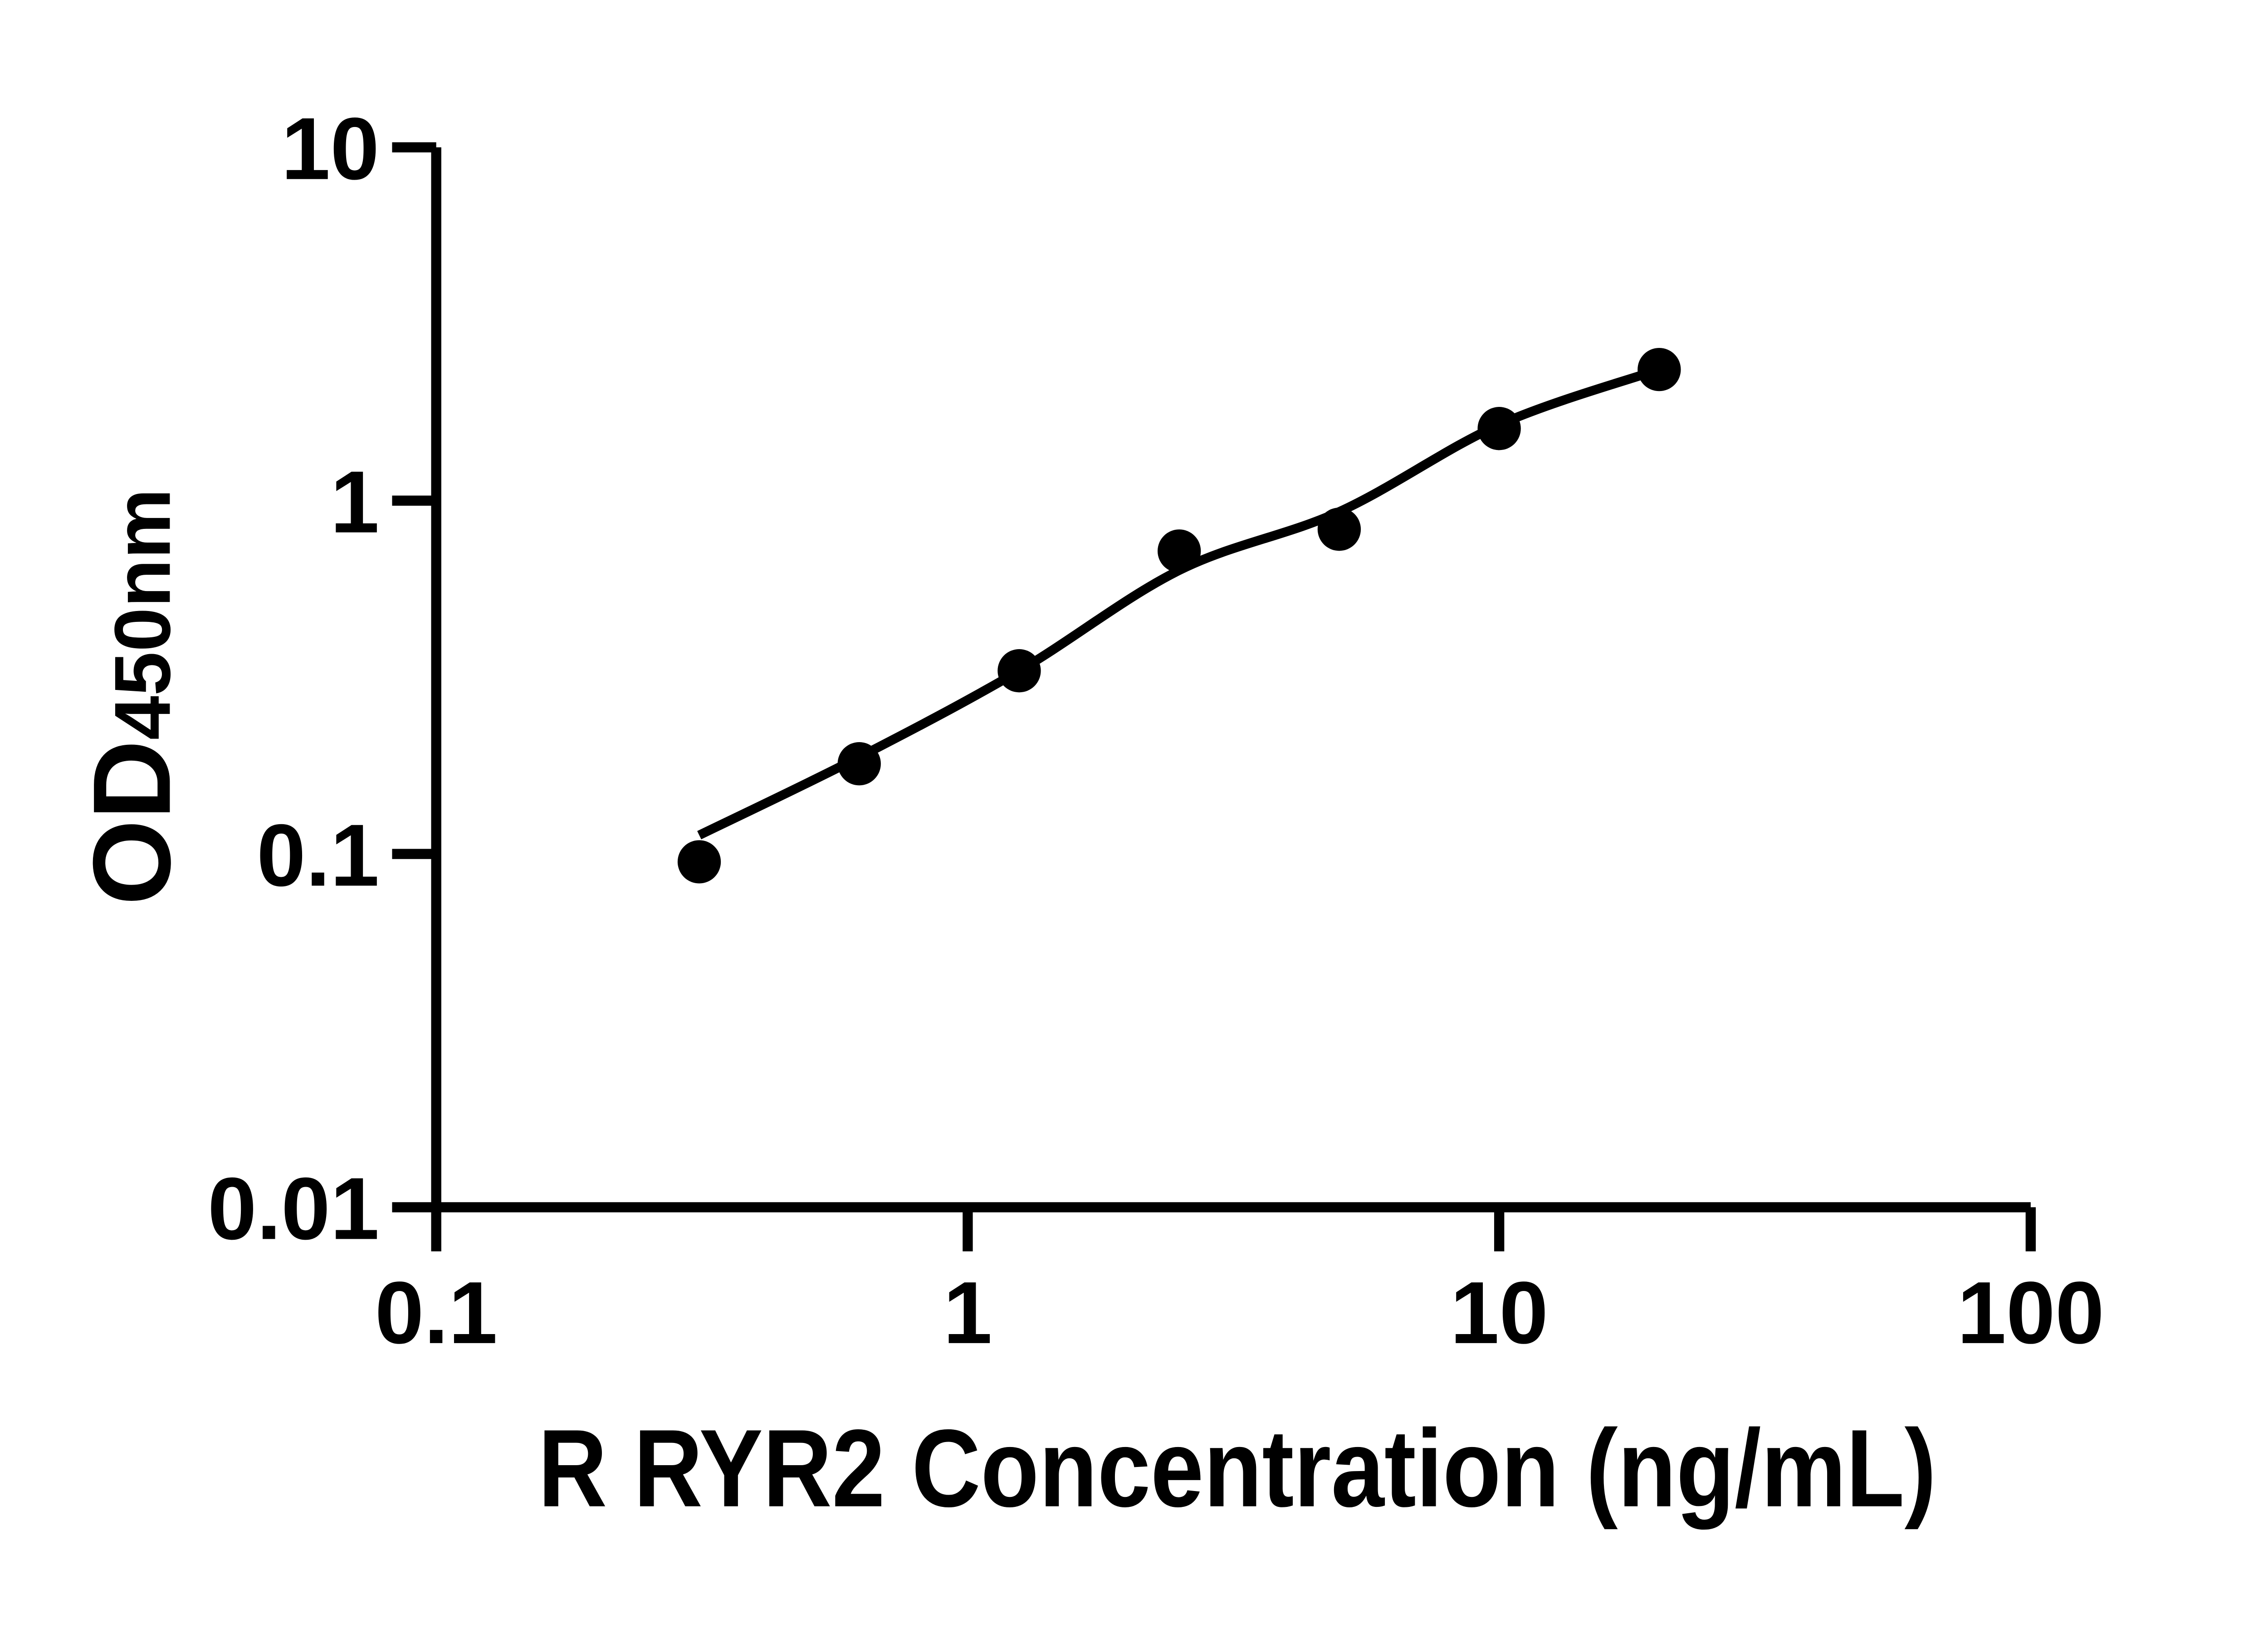 This screenshot has height=1633, width=2268. Describe the element at coordinates (131, 697) in the screenshot. I see `y-axis-title: OD450nm` at that location.